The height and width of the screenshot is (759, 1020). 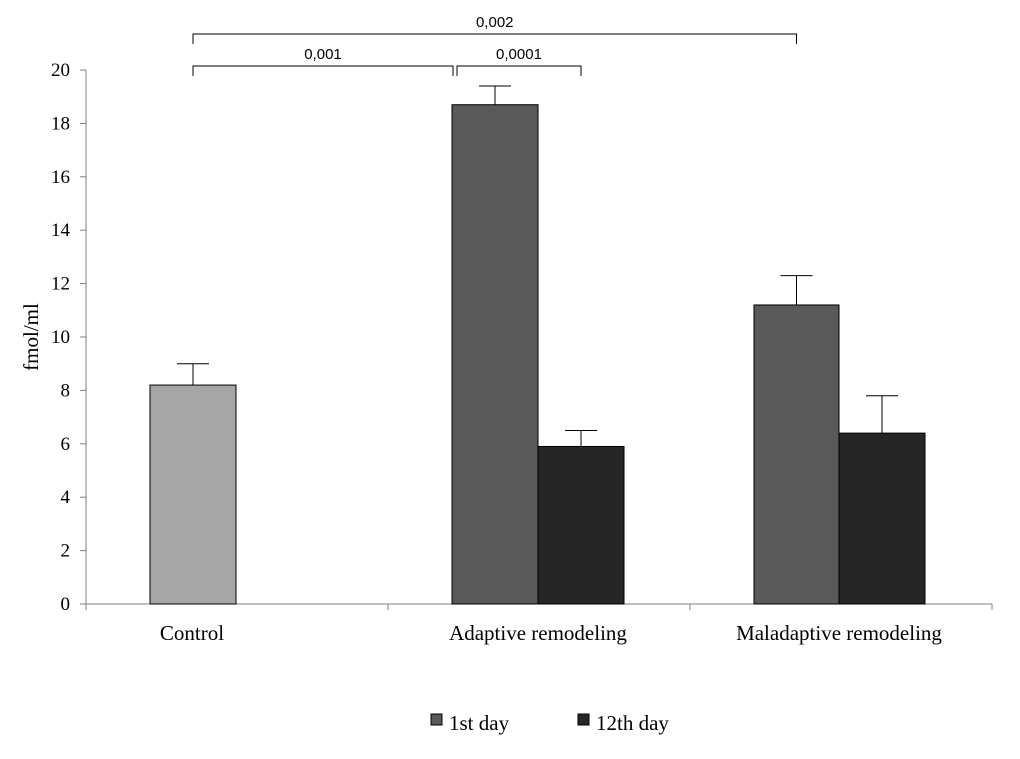 I want to click on y-tick-label: 14, so click(x=61, y=230).